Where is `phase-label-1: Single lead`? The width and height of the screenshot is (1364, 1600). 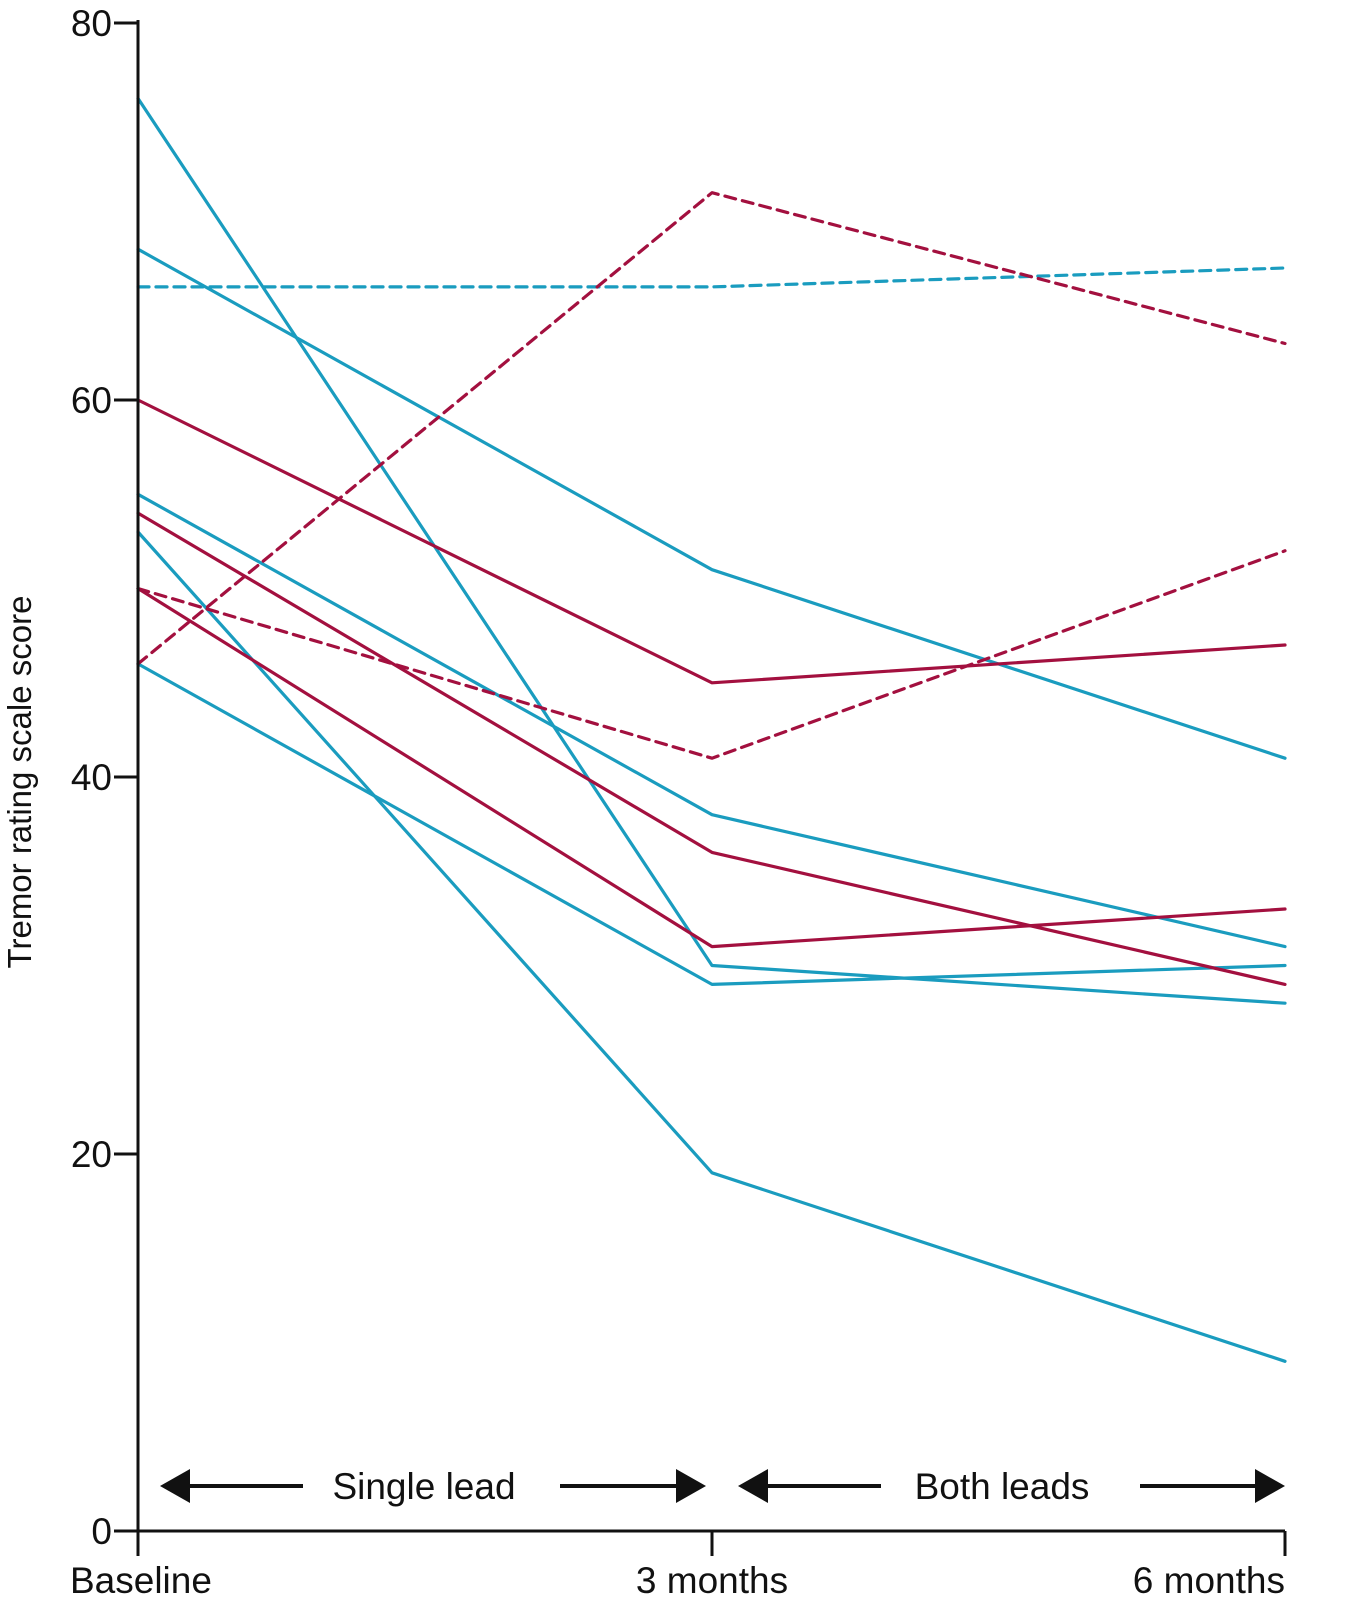
phase-label-1: Single lead is located at coordinates (423, 1486).